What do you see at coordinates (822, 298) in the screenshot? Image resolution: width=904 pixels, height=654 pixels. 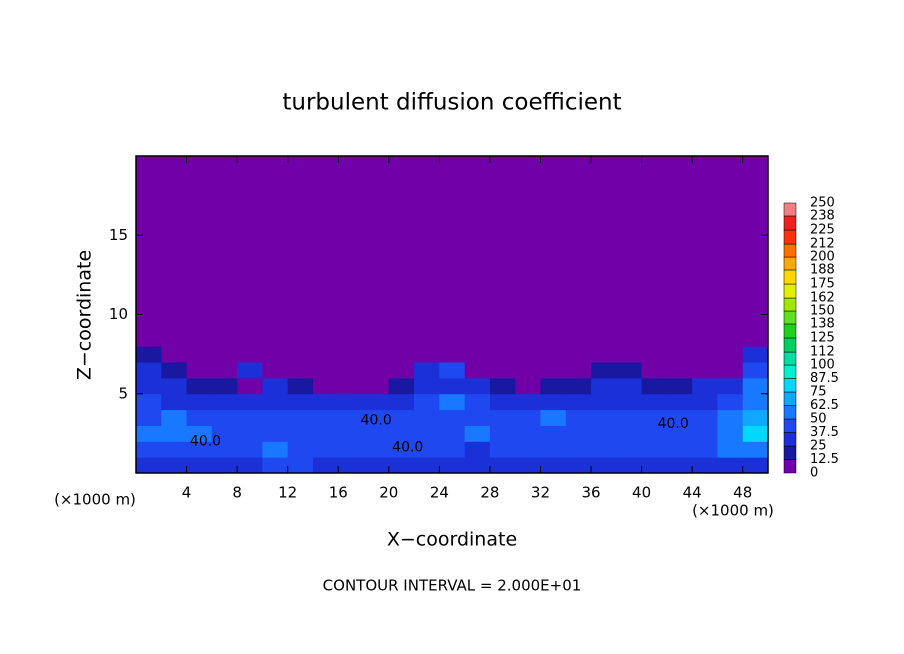 I see `colorbar-label: 162` at bounding box center [822, 298].